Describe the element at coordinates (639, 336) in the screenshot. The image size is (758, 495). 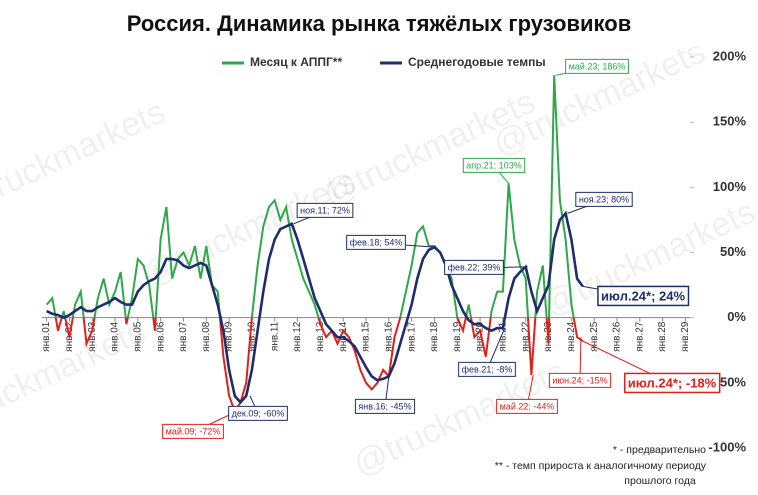
I see `x-tick-label: янв.27` at that location.